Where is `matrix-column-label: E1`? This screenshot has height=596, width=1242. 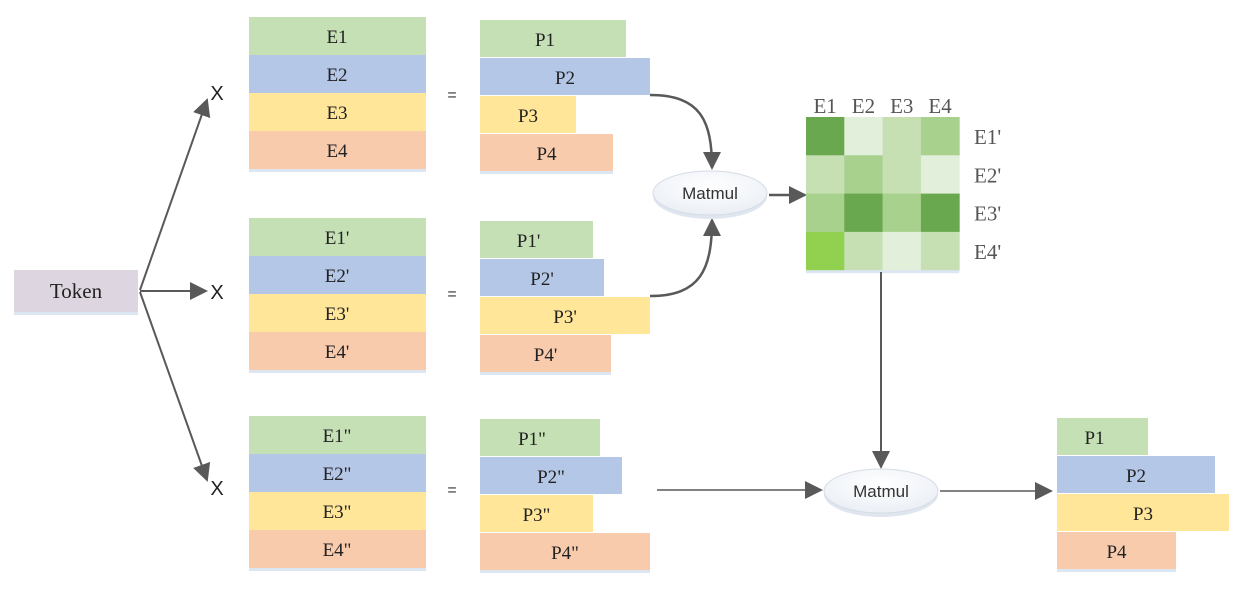 matrix-column-label: E1 is located at coordinates (824, 106).